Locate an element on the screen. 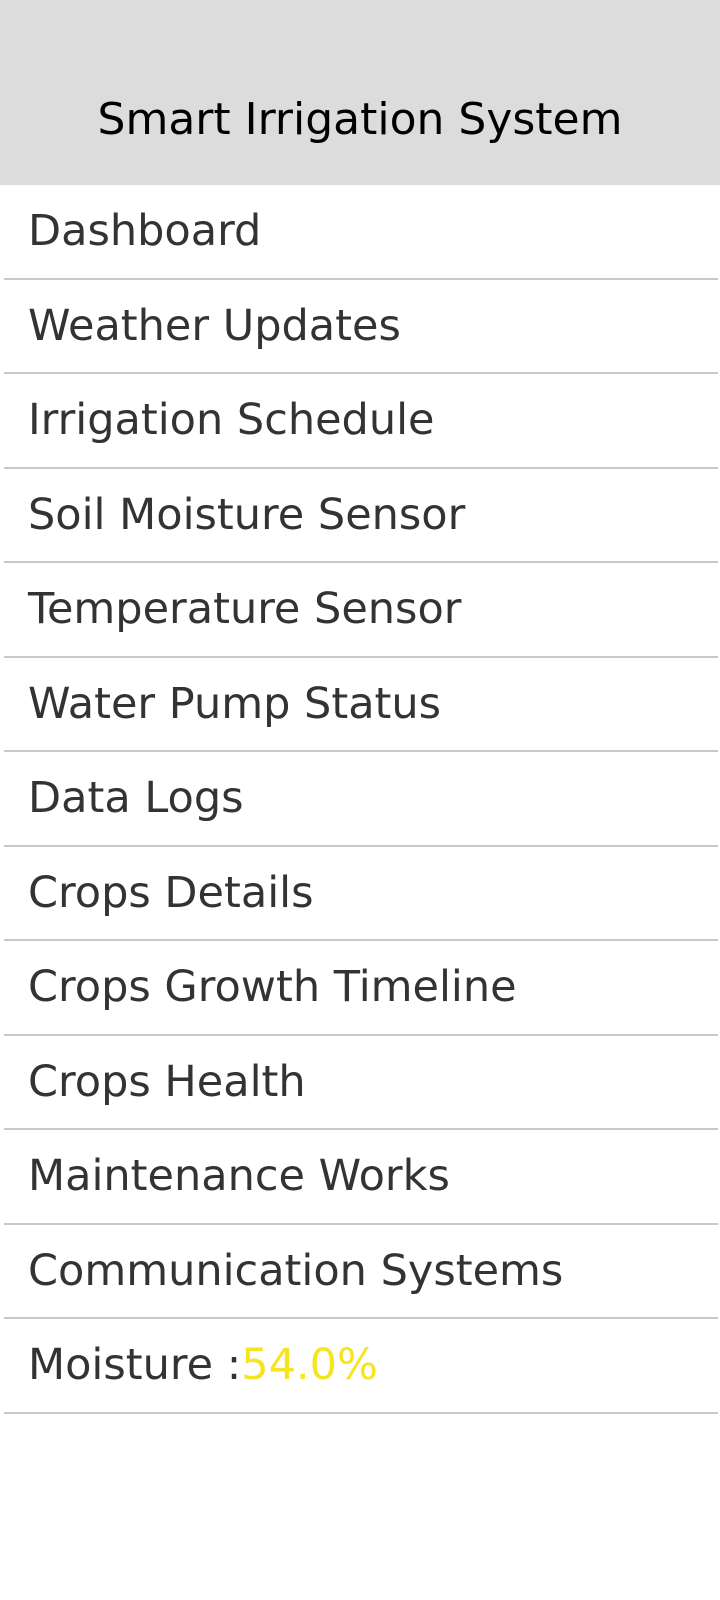 The image size is (720, 1600). menu-item-water-pump-status: Water Pump Status is located at coordinates (361, 705).